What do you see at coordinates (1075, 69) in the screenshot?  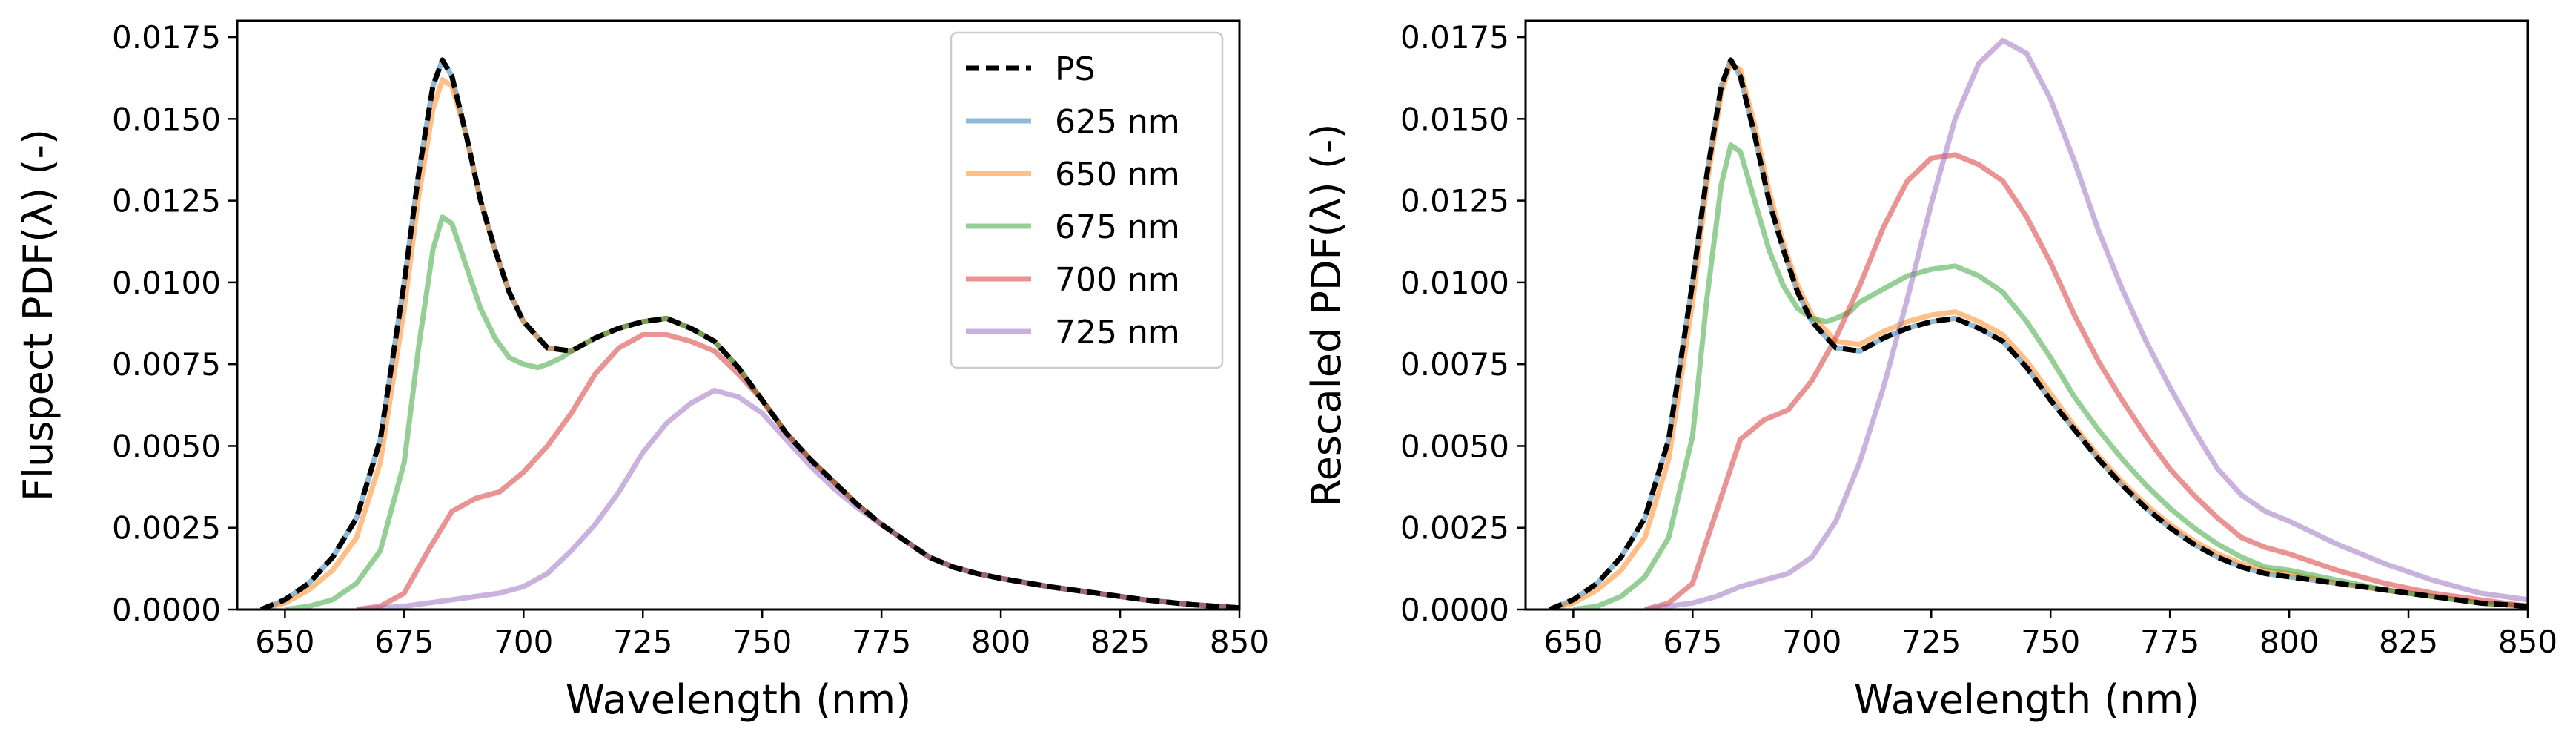 I see `legend-label: PS` at bounding box center [1075, 69].